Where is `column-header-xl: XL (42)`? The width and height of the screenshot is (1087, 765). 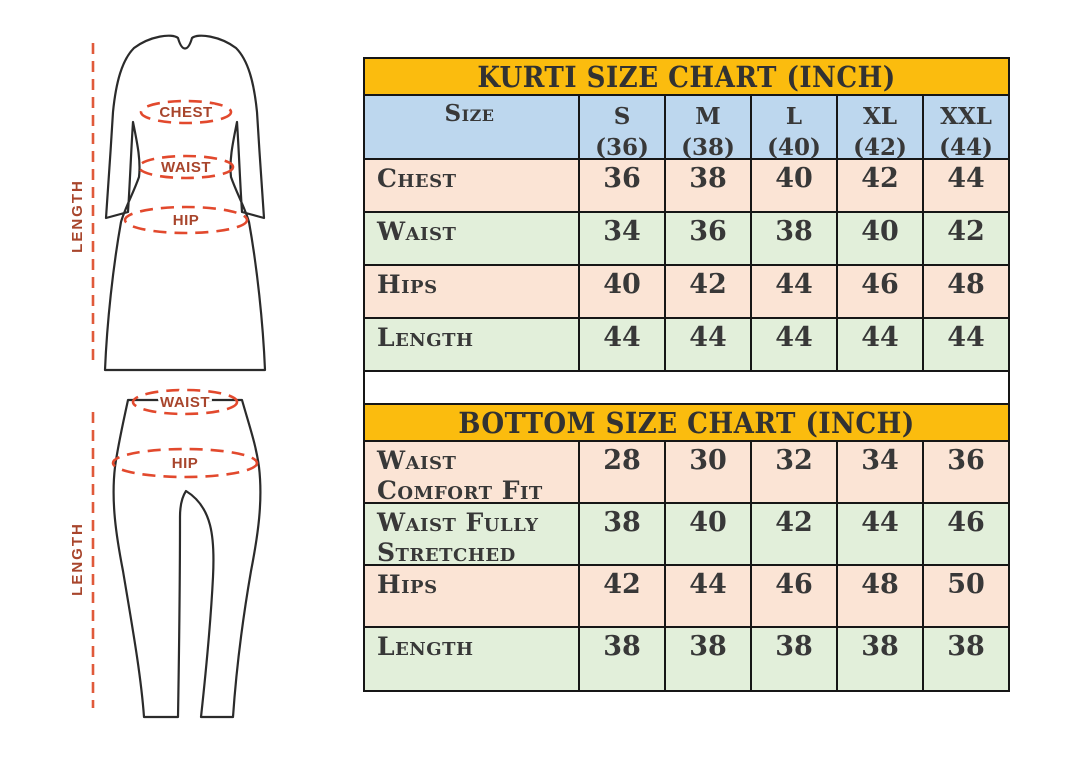
column-header-xl: XL (42) is located at coordinates (881, 128).